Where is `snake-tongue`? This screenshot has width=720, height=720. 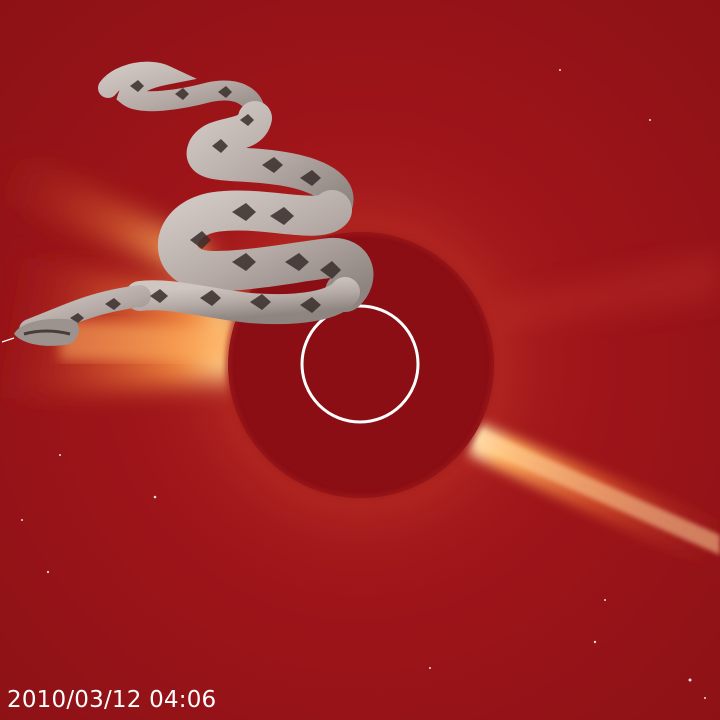
snake-tongue is located at coordinates (8, 340).